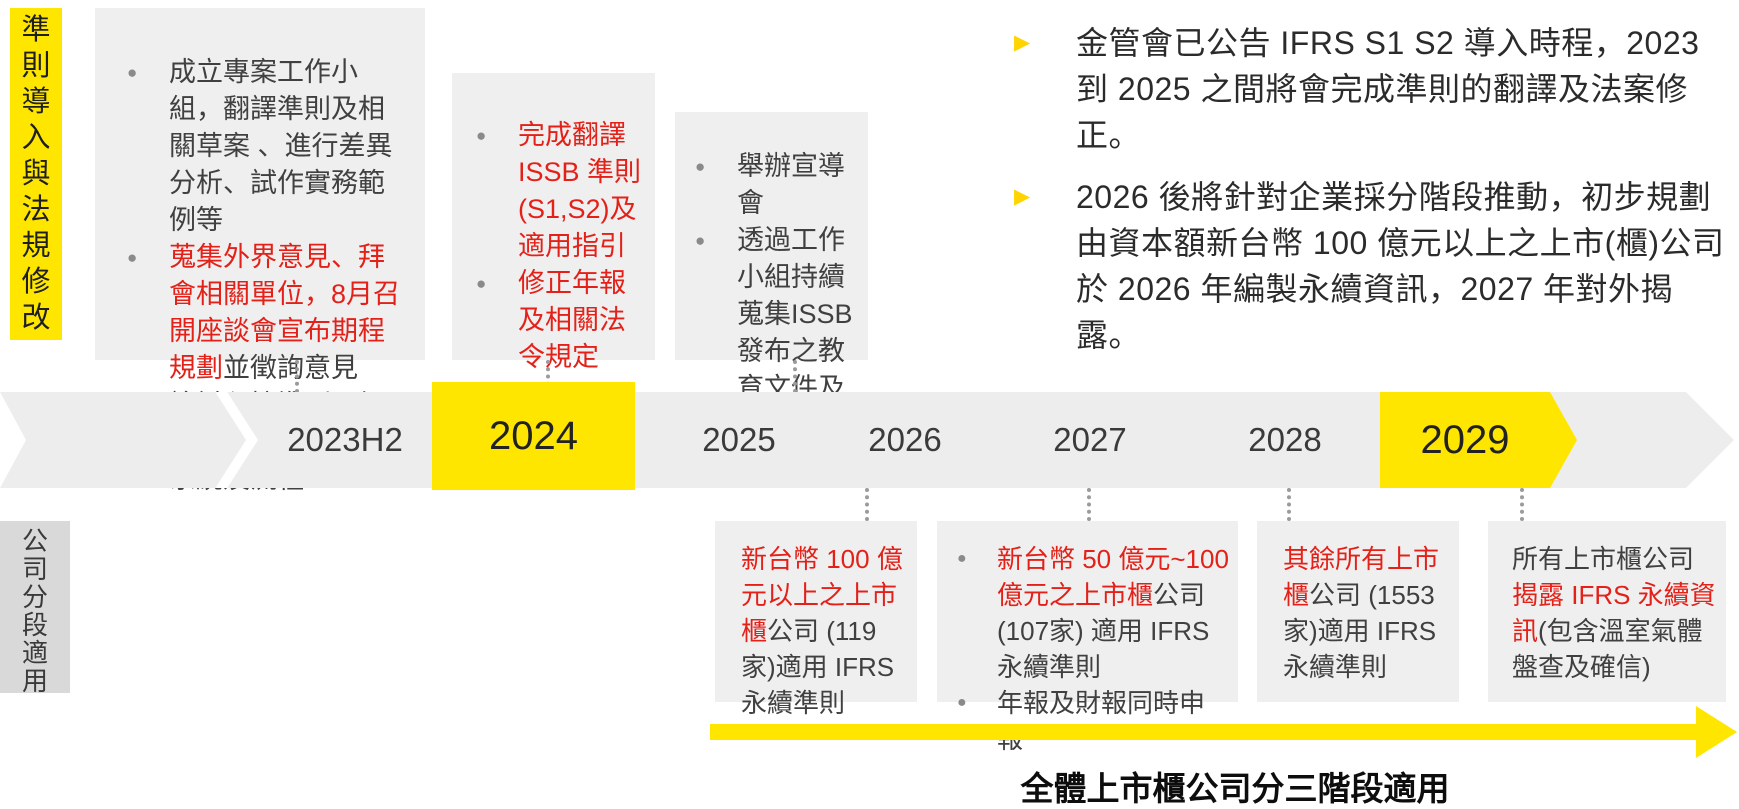 This screenshot has width=1739, height=809. What do you see at coordinates (1716, 732) in the screenshot?
I see `phase-arrow-head-icon` at bounding box center [1716, 732].